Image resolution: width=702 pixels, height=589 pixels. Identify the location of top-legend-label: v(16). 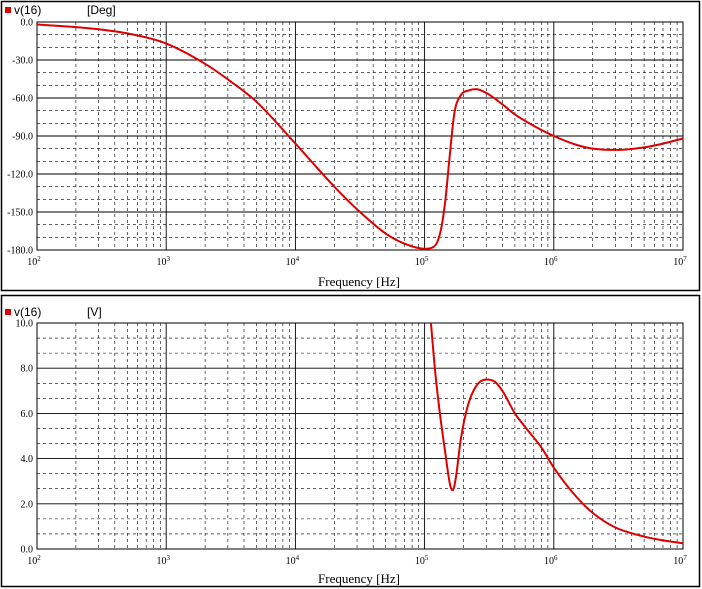
(27, 10).